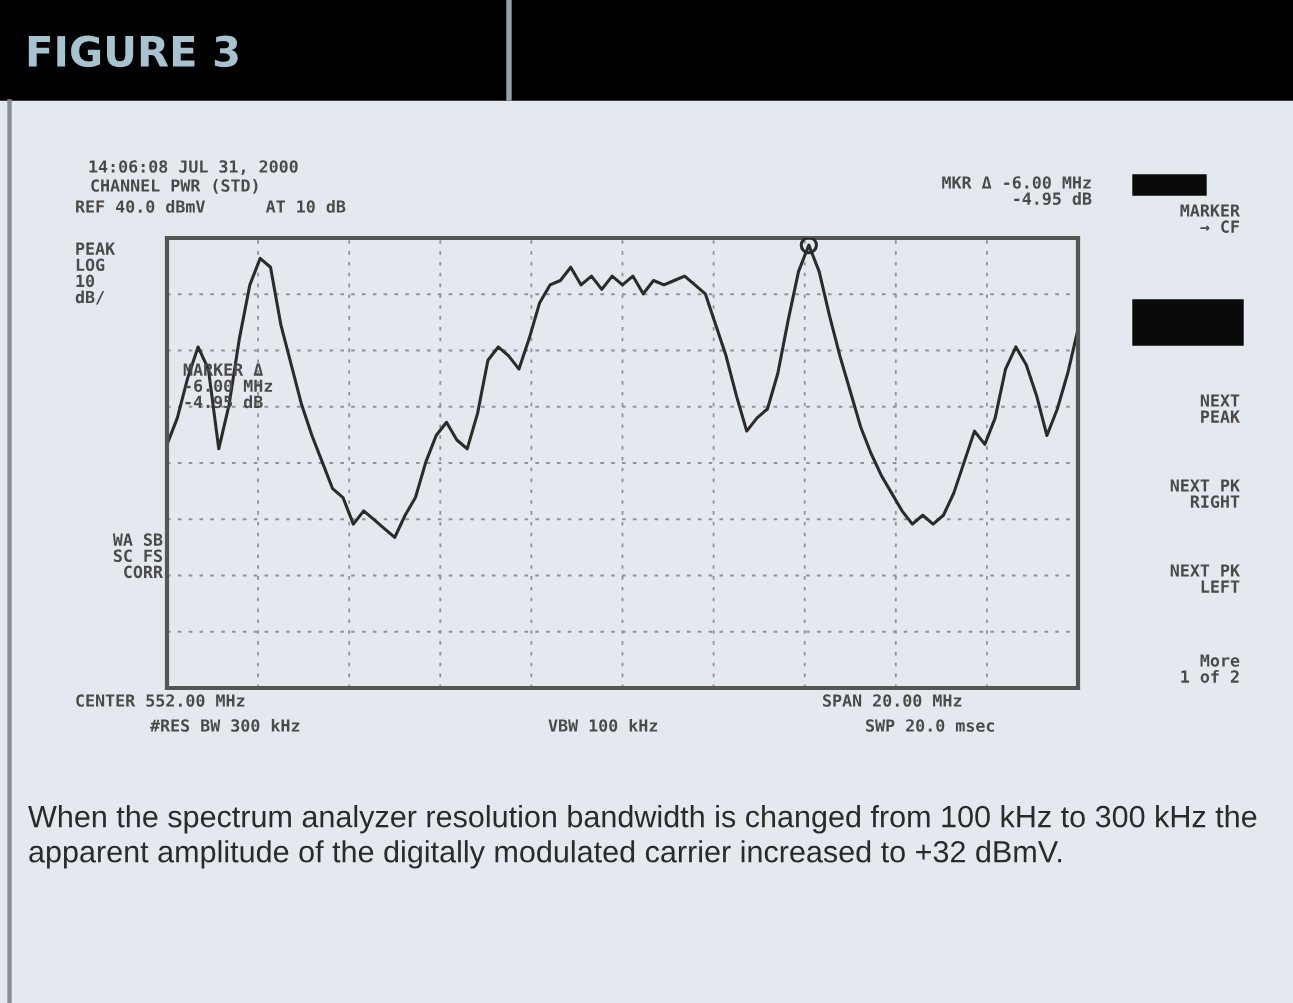  What do you see at coordinates (1017, 190) in the screenshot?
I see `text: MKR Δ -6.00 MHz -4.95 dB` at bounding box center [1017, 190].